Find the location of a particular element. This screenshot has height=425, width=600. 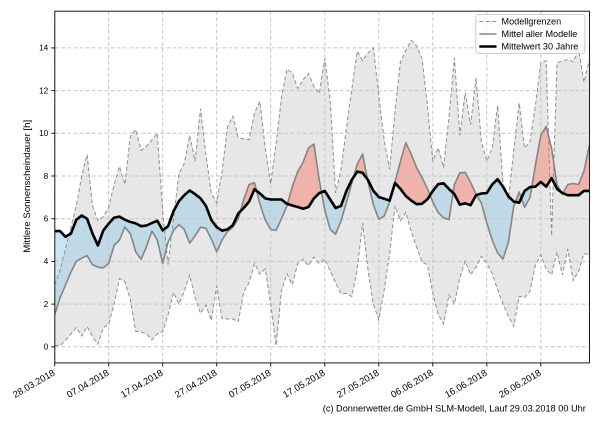

svg-text: 6 is located at coordinates (46, 219).